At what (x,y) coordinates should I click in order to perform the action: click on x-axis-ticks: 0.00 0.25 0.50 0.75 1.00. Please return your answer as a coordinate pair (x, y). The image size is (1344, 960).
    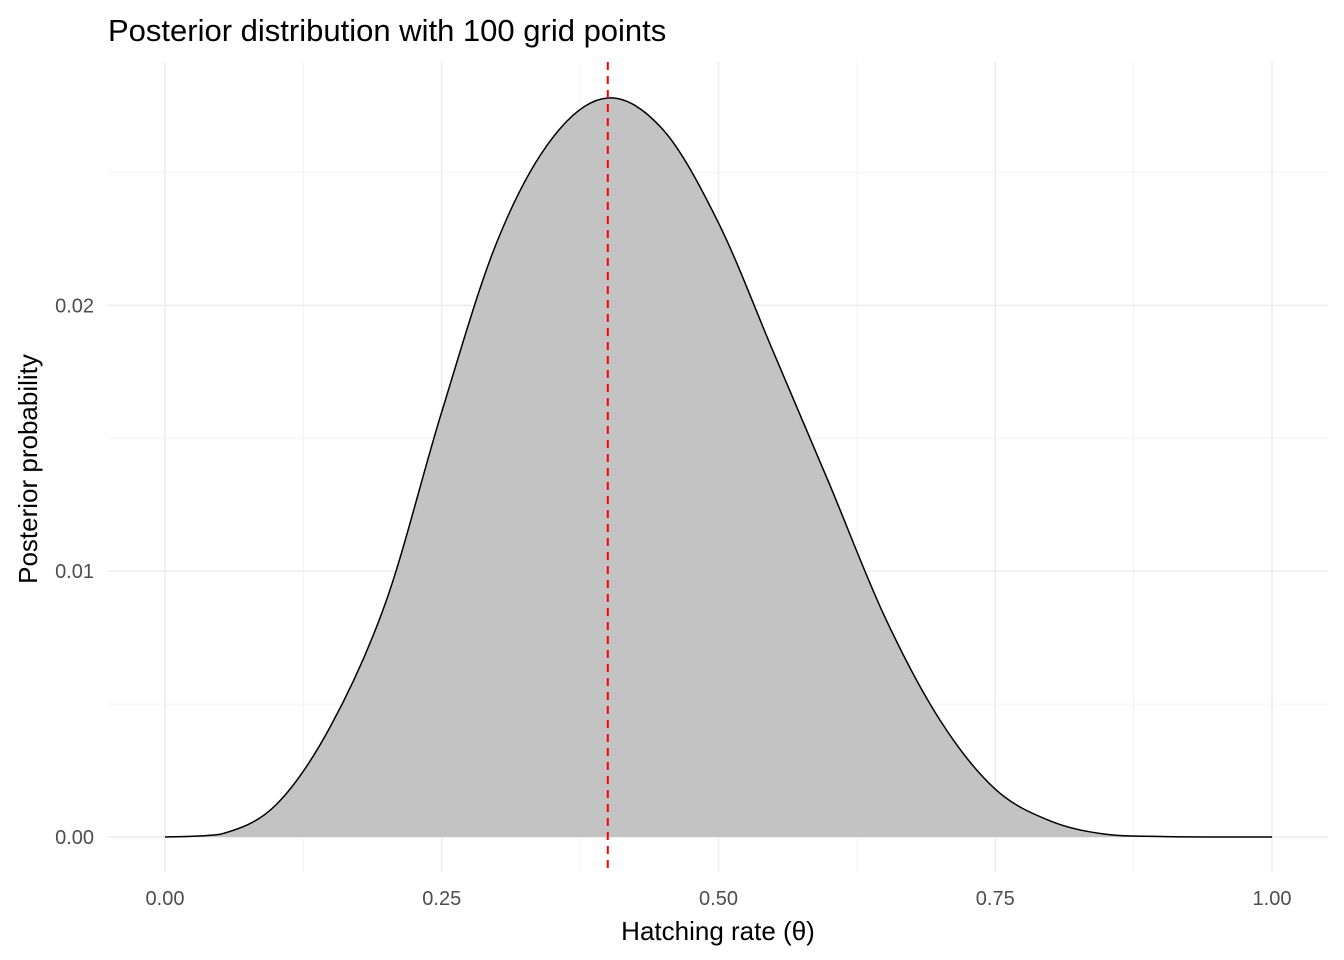
    Looking at the image, I should click on (719, 899).